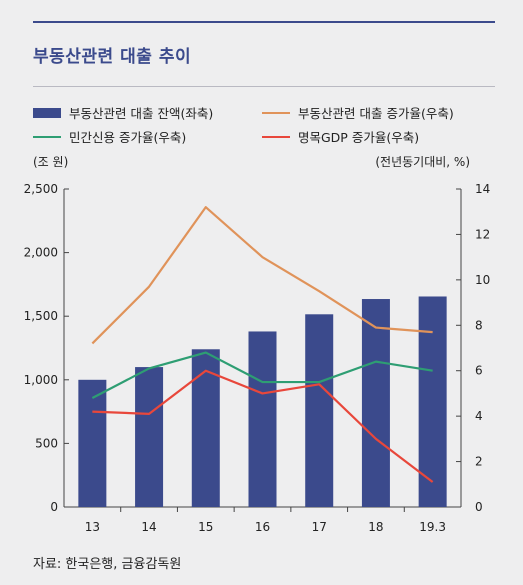  I want to click on legend-item-private-credit: 민간신용 증가율(우축), so click(109, 136).